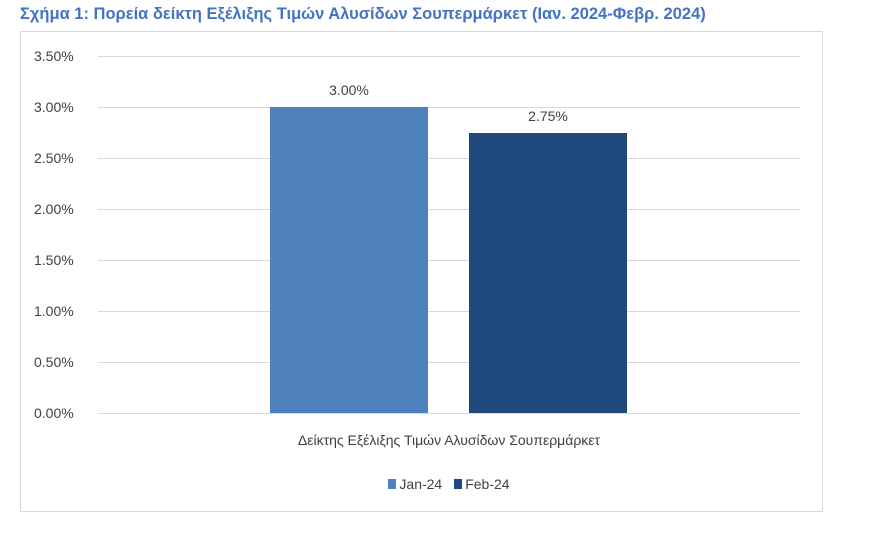 The height and width of the screenshot is (535, 880). Describe the element at coordinates (349, 90) in the screenshot. I see `data-label-jan-24: 3.00%` at that location.